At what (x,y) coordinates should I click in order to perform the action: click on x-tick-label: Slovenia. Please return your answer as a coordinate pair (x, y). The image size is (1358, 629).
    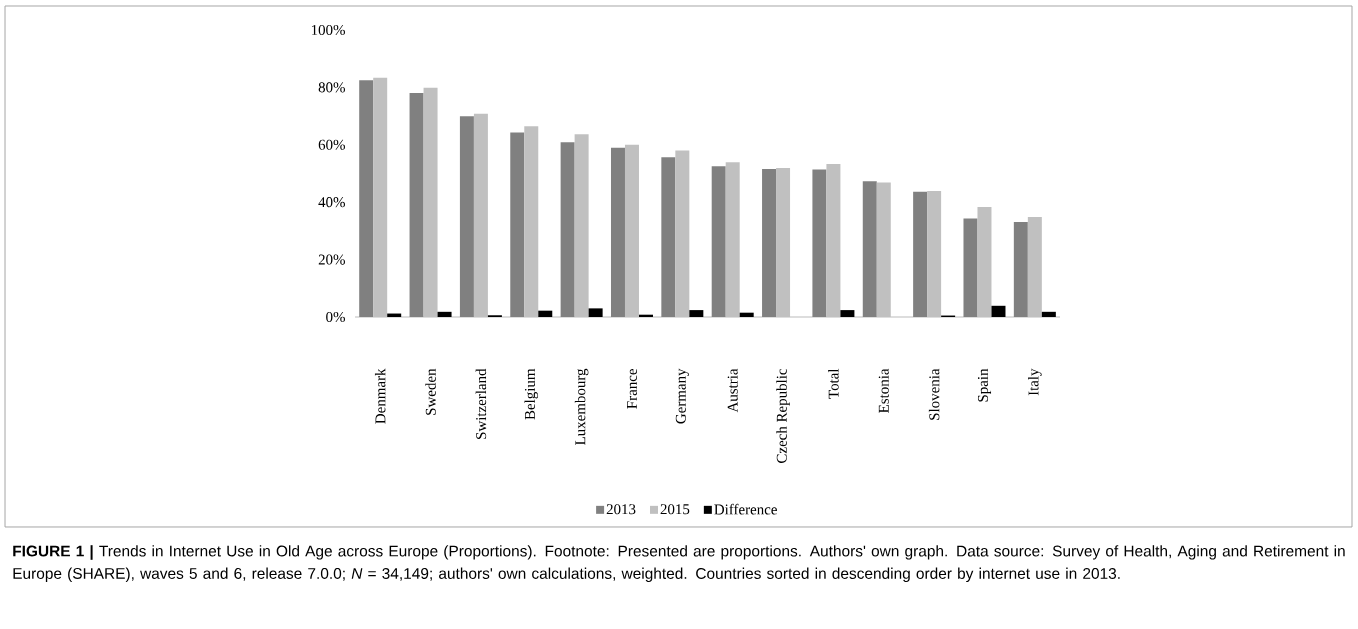
    Looking at the image, I should click on (934, 394).